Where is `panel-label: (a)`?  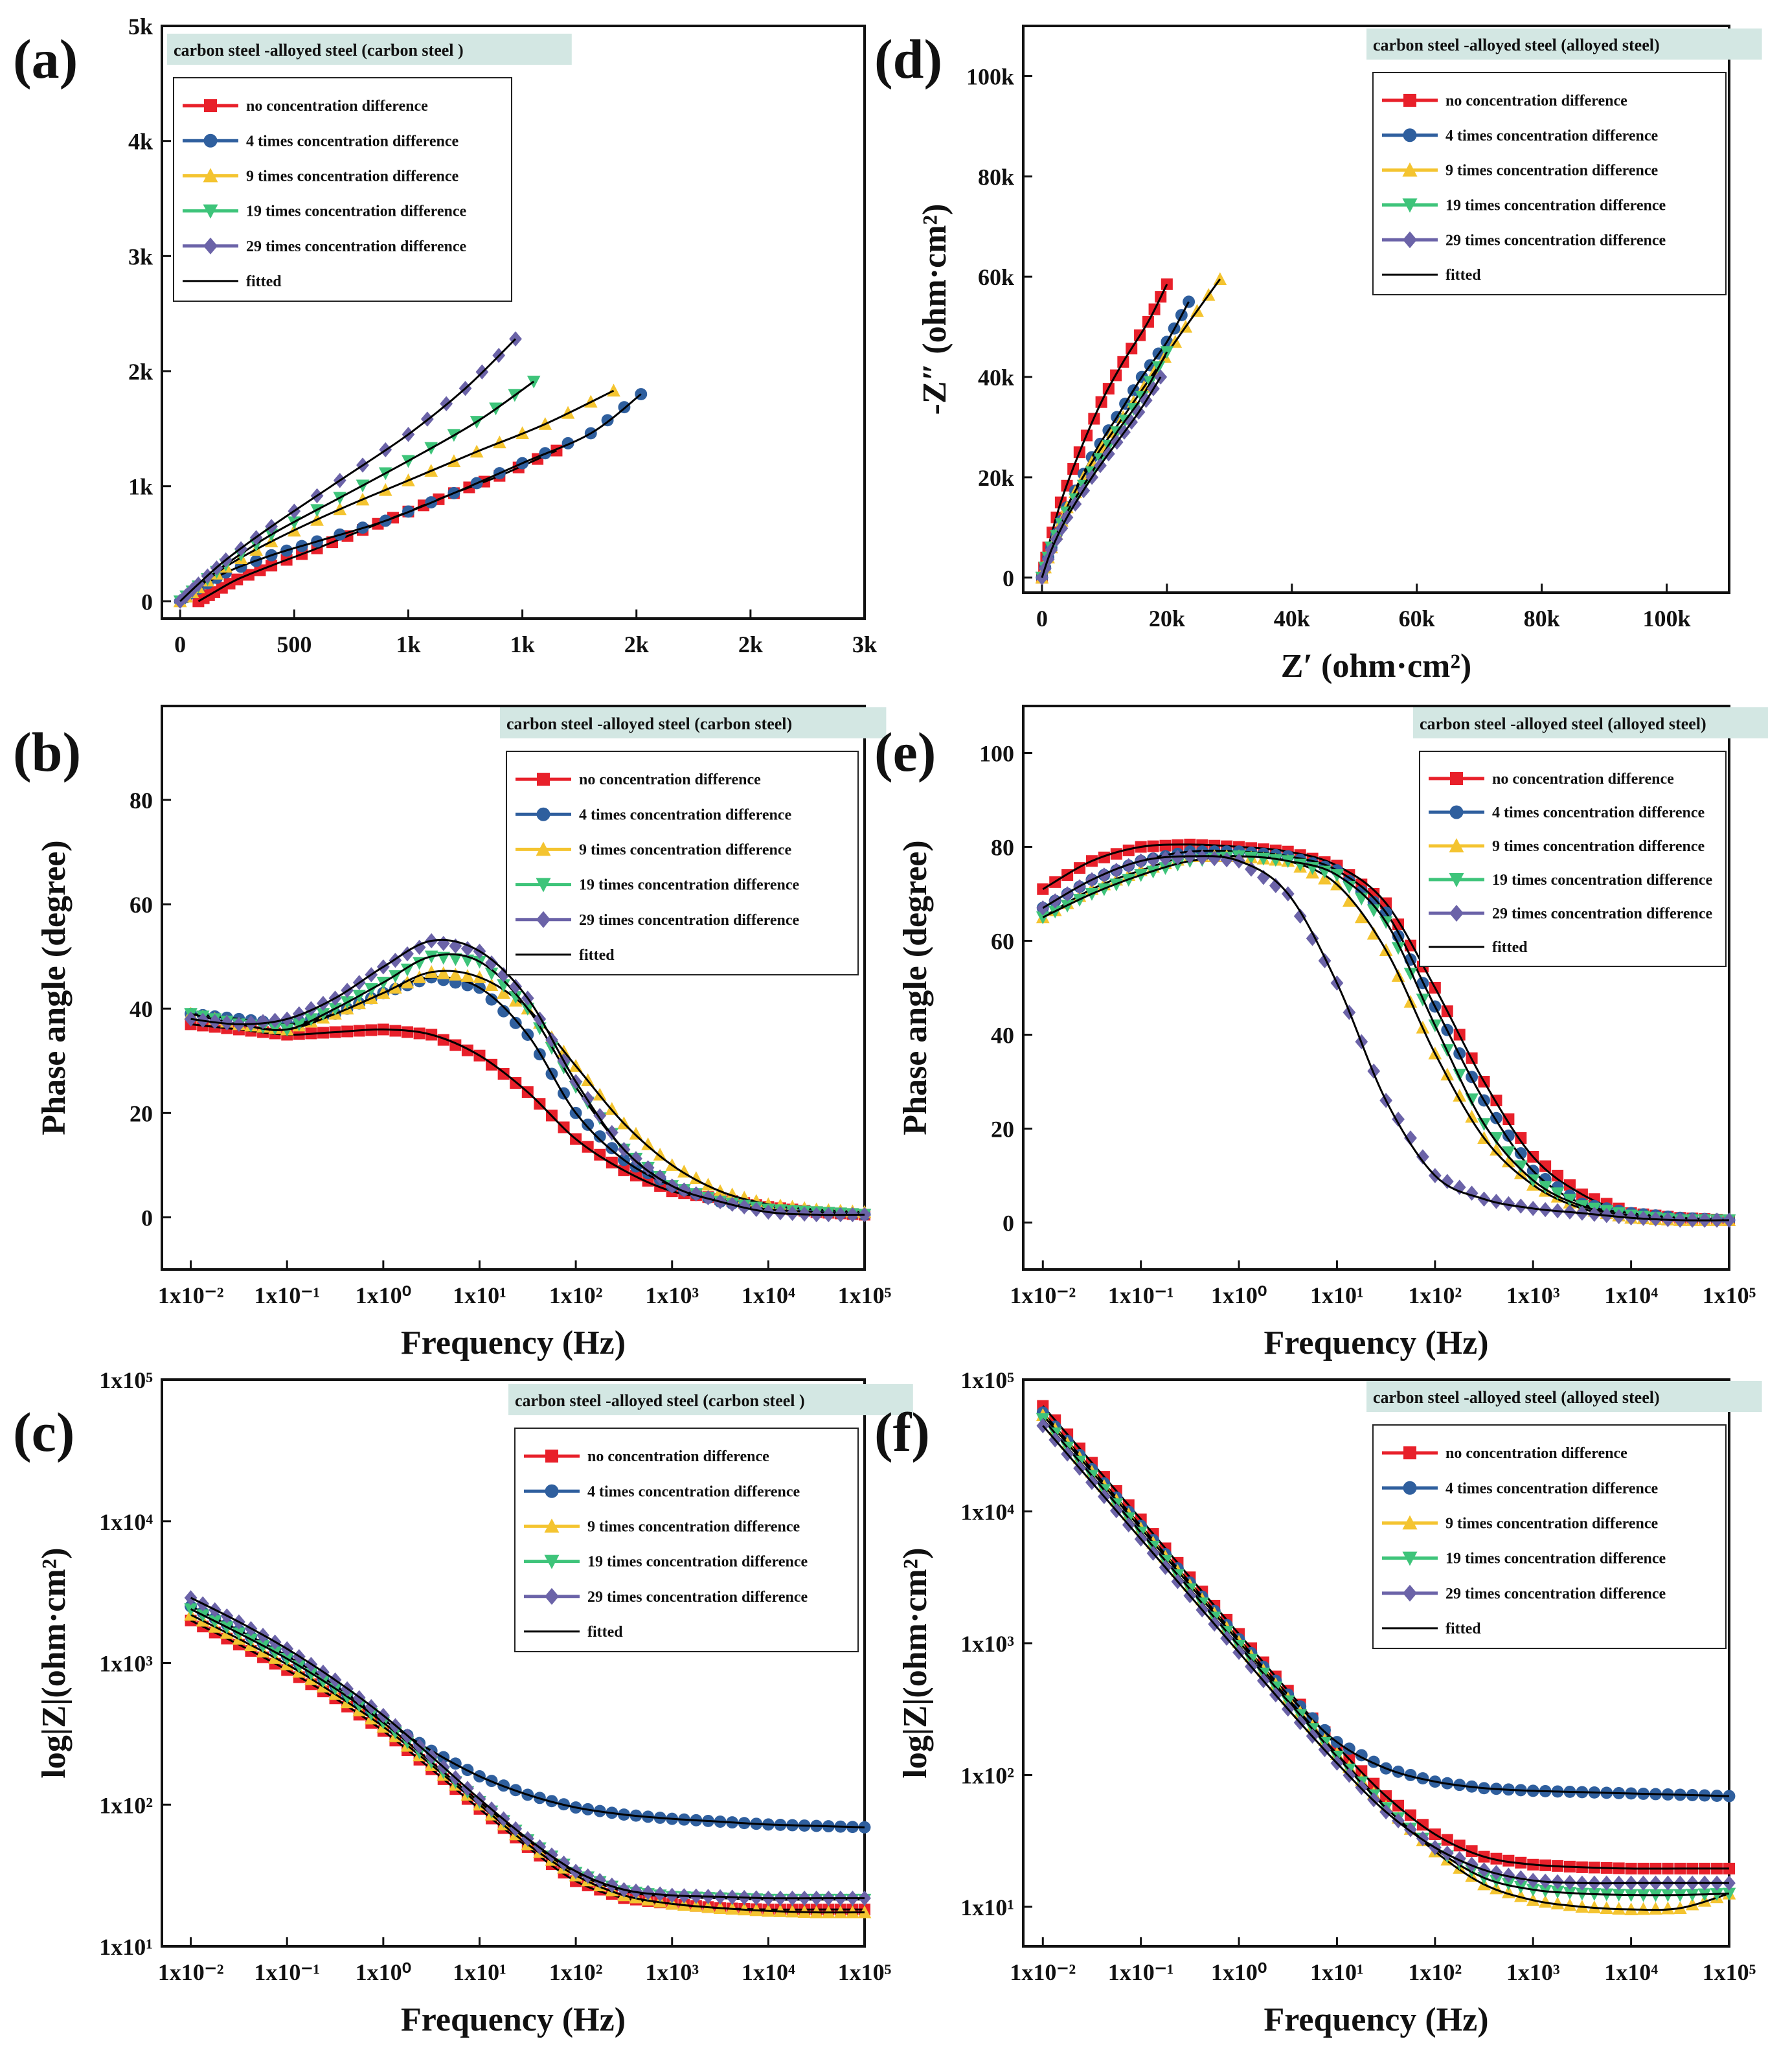
panel-label: (a) is located at coordinates (46, 59).